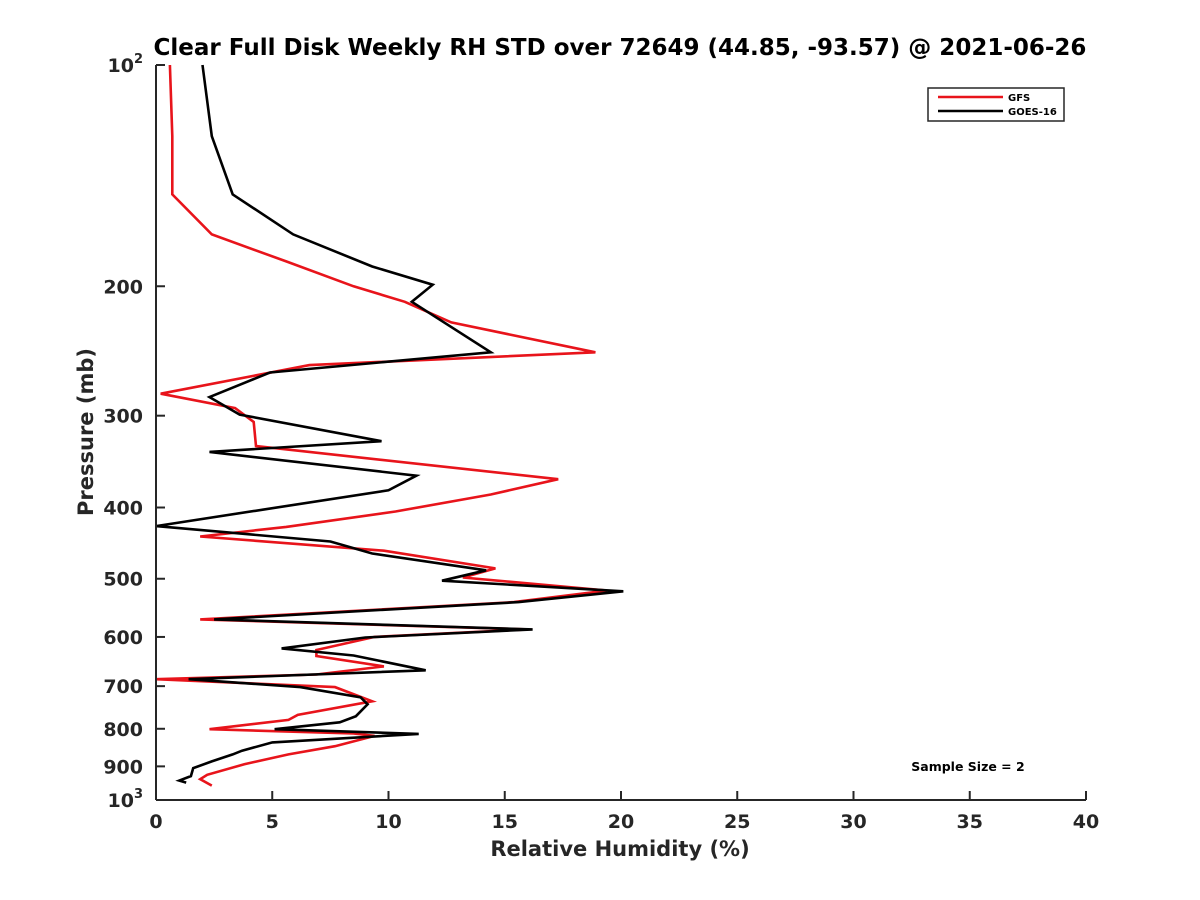  I want to click on legend-label-gfs: GFS, so click(1019, 98).